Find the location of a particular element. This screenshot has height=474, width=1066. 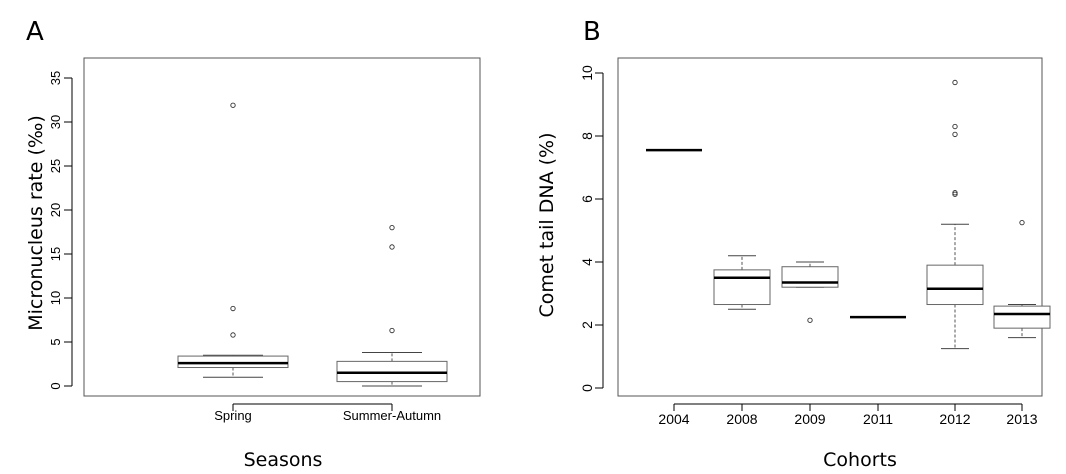

x-tick-label-b: 2008 is located at coordinates (741, 419).